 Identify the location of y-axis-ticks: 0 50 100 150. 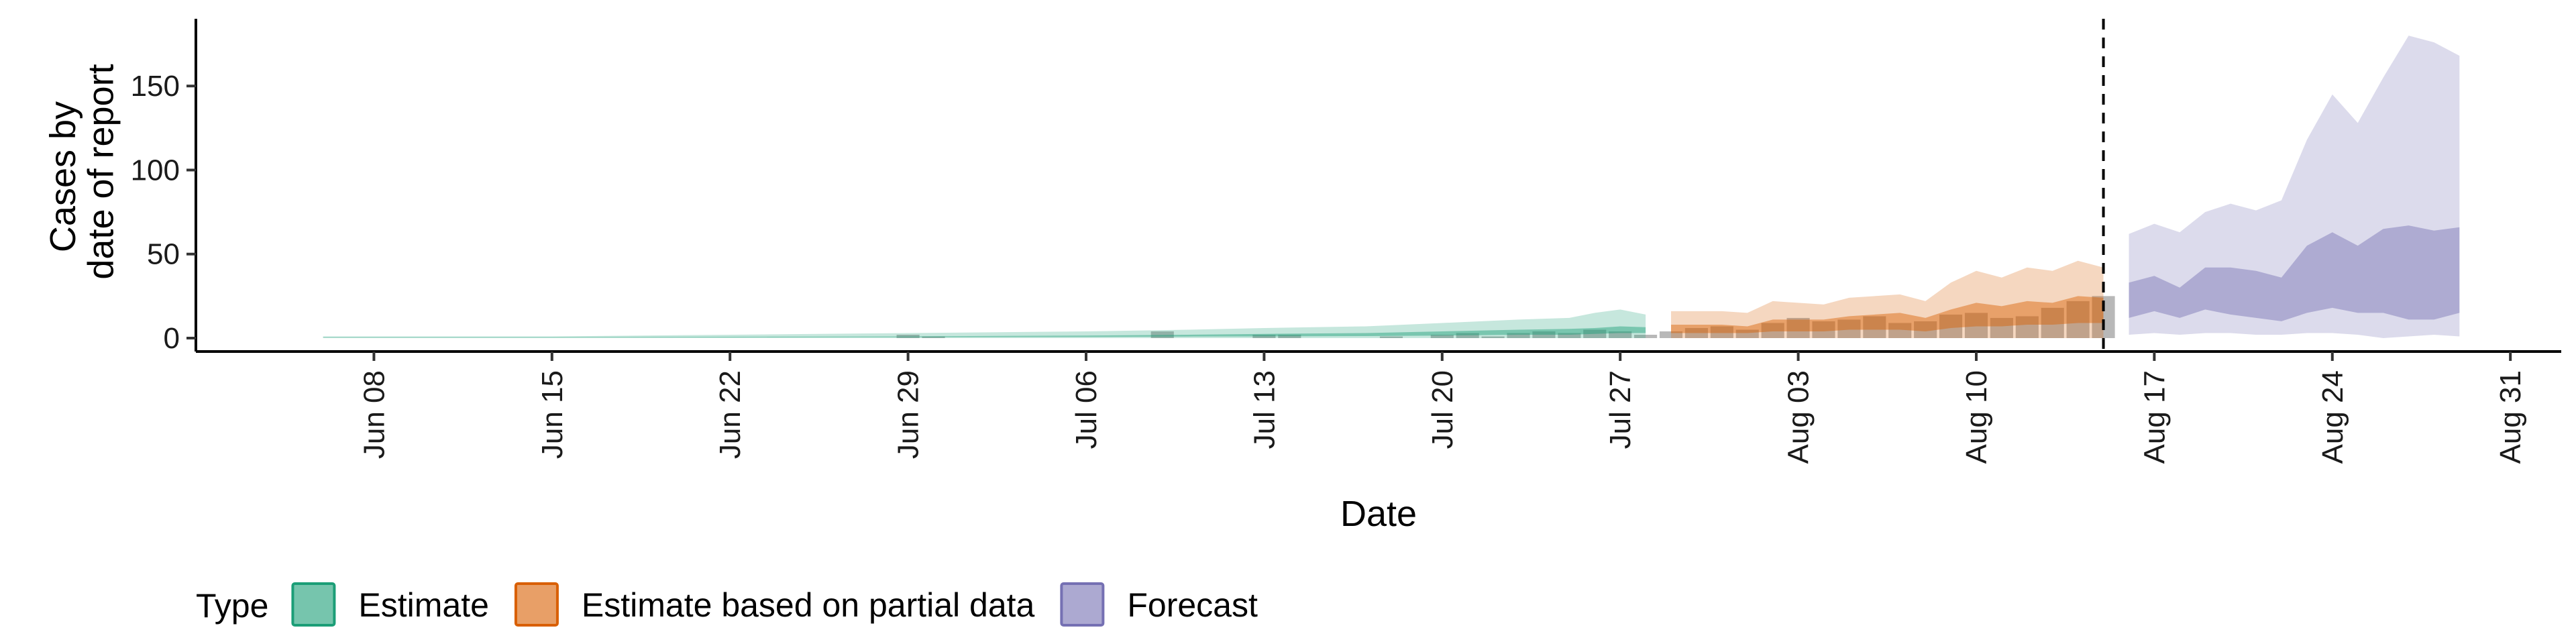
(163, 212).